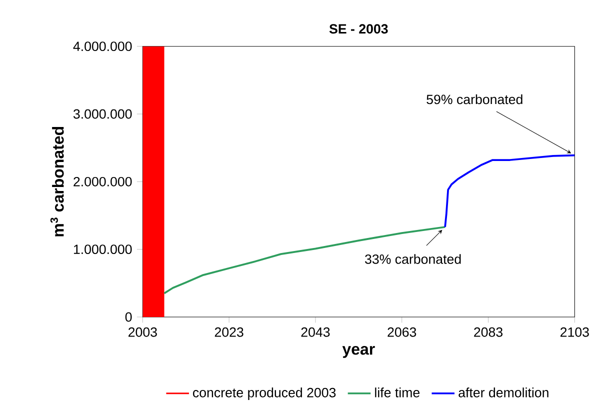  Describe the element at coordinates (413, 259) in the screenshot. I see `annotation: 33% carbonated` at that location.